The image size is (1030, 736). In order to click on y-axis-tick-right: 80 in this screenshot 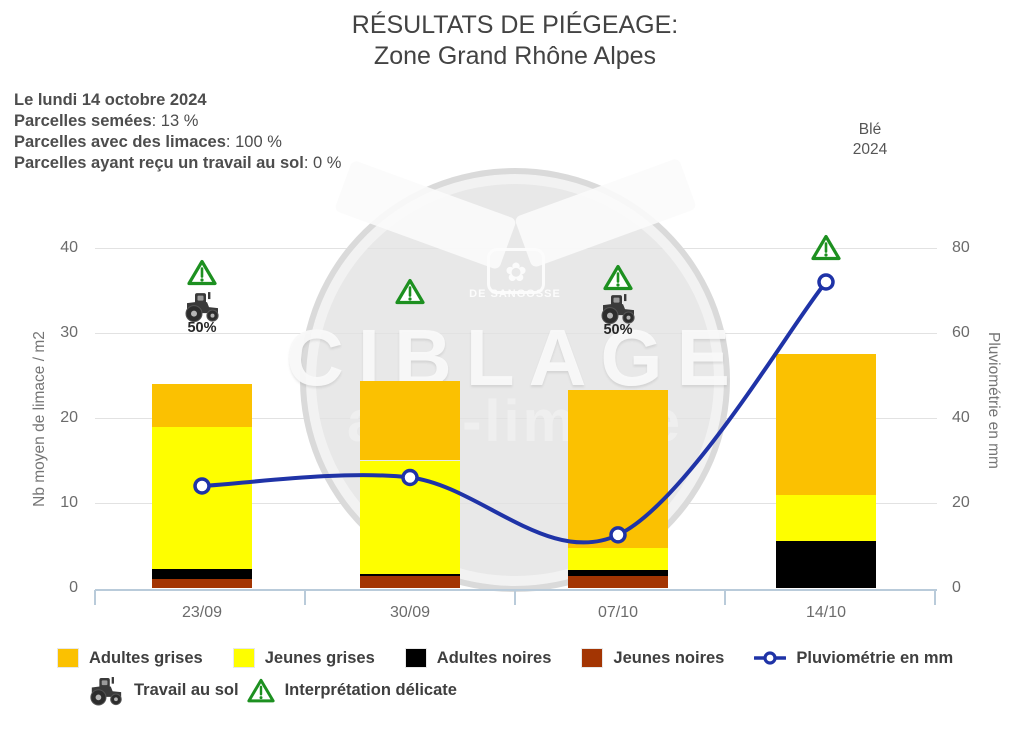, I will do `click(961, 247)`.